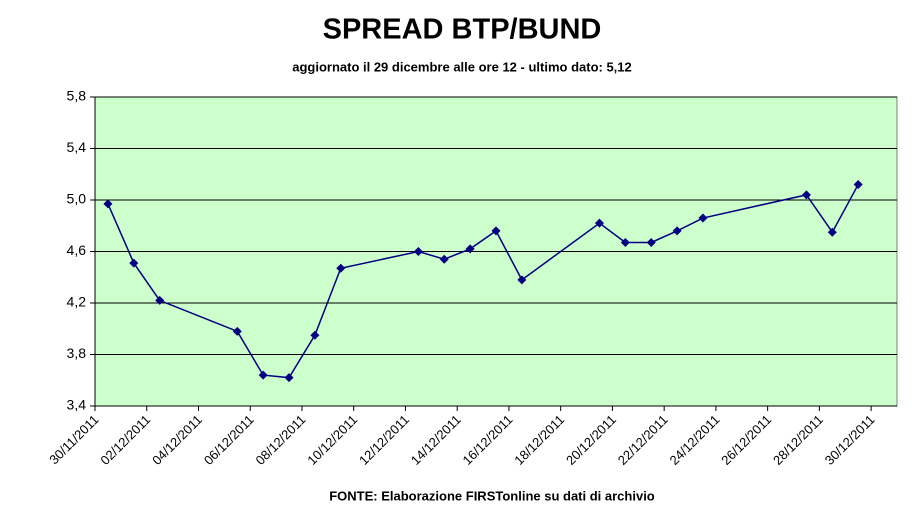 This screenshot has width=920, height=510. Describe the element at coordinates (798, 440) in the screenshot. I see `x-tick-label: 28/12/2011` at that location.